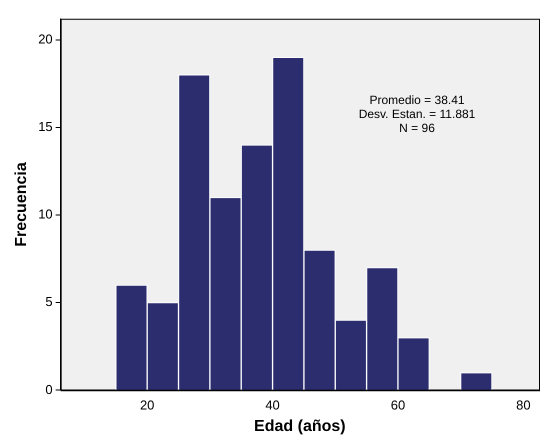 This screenshot has height=444, width=553. I want to click on y-axis-title: Frecuencia, so click(21, 204).